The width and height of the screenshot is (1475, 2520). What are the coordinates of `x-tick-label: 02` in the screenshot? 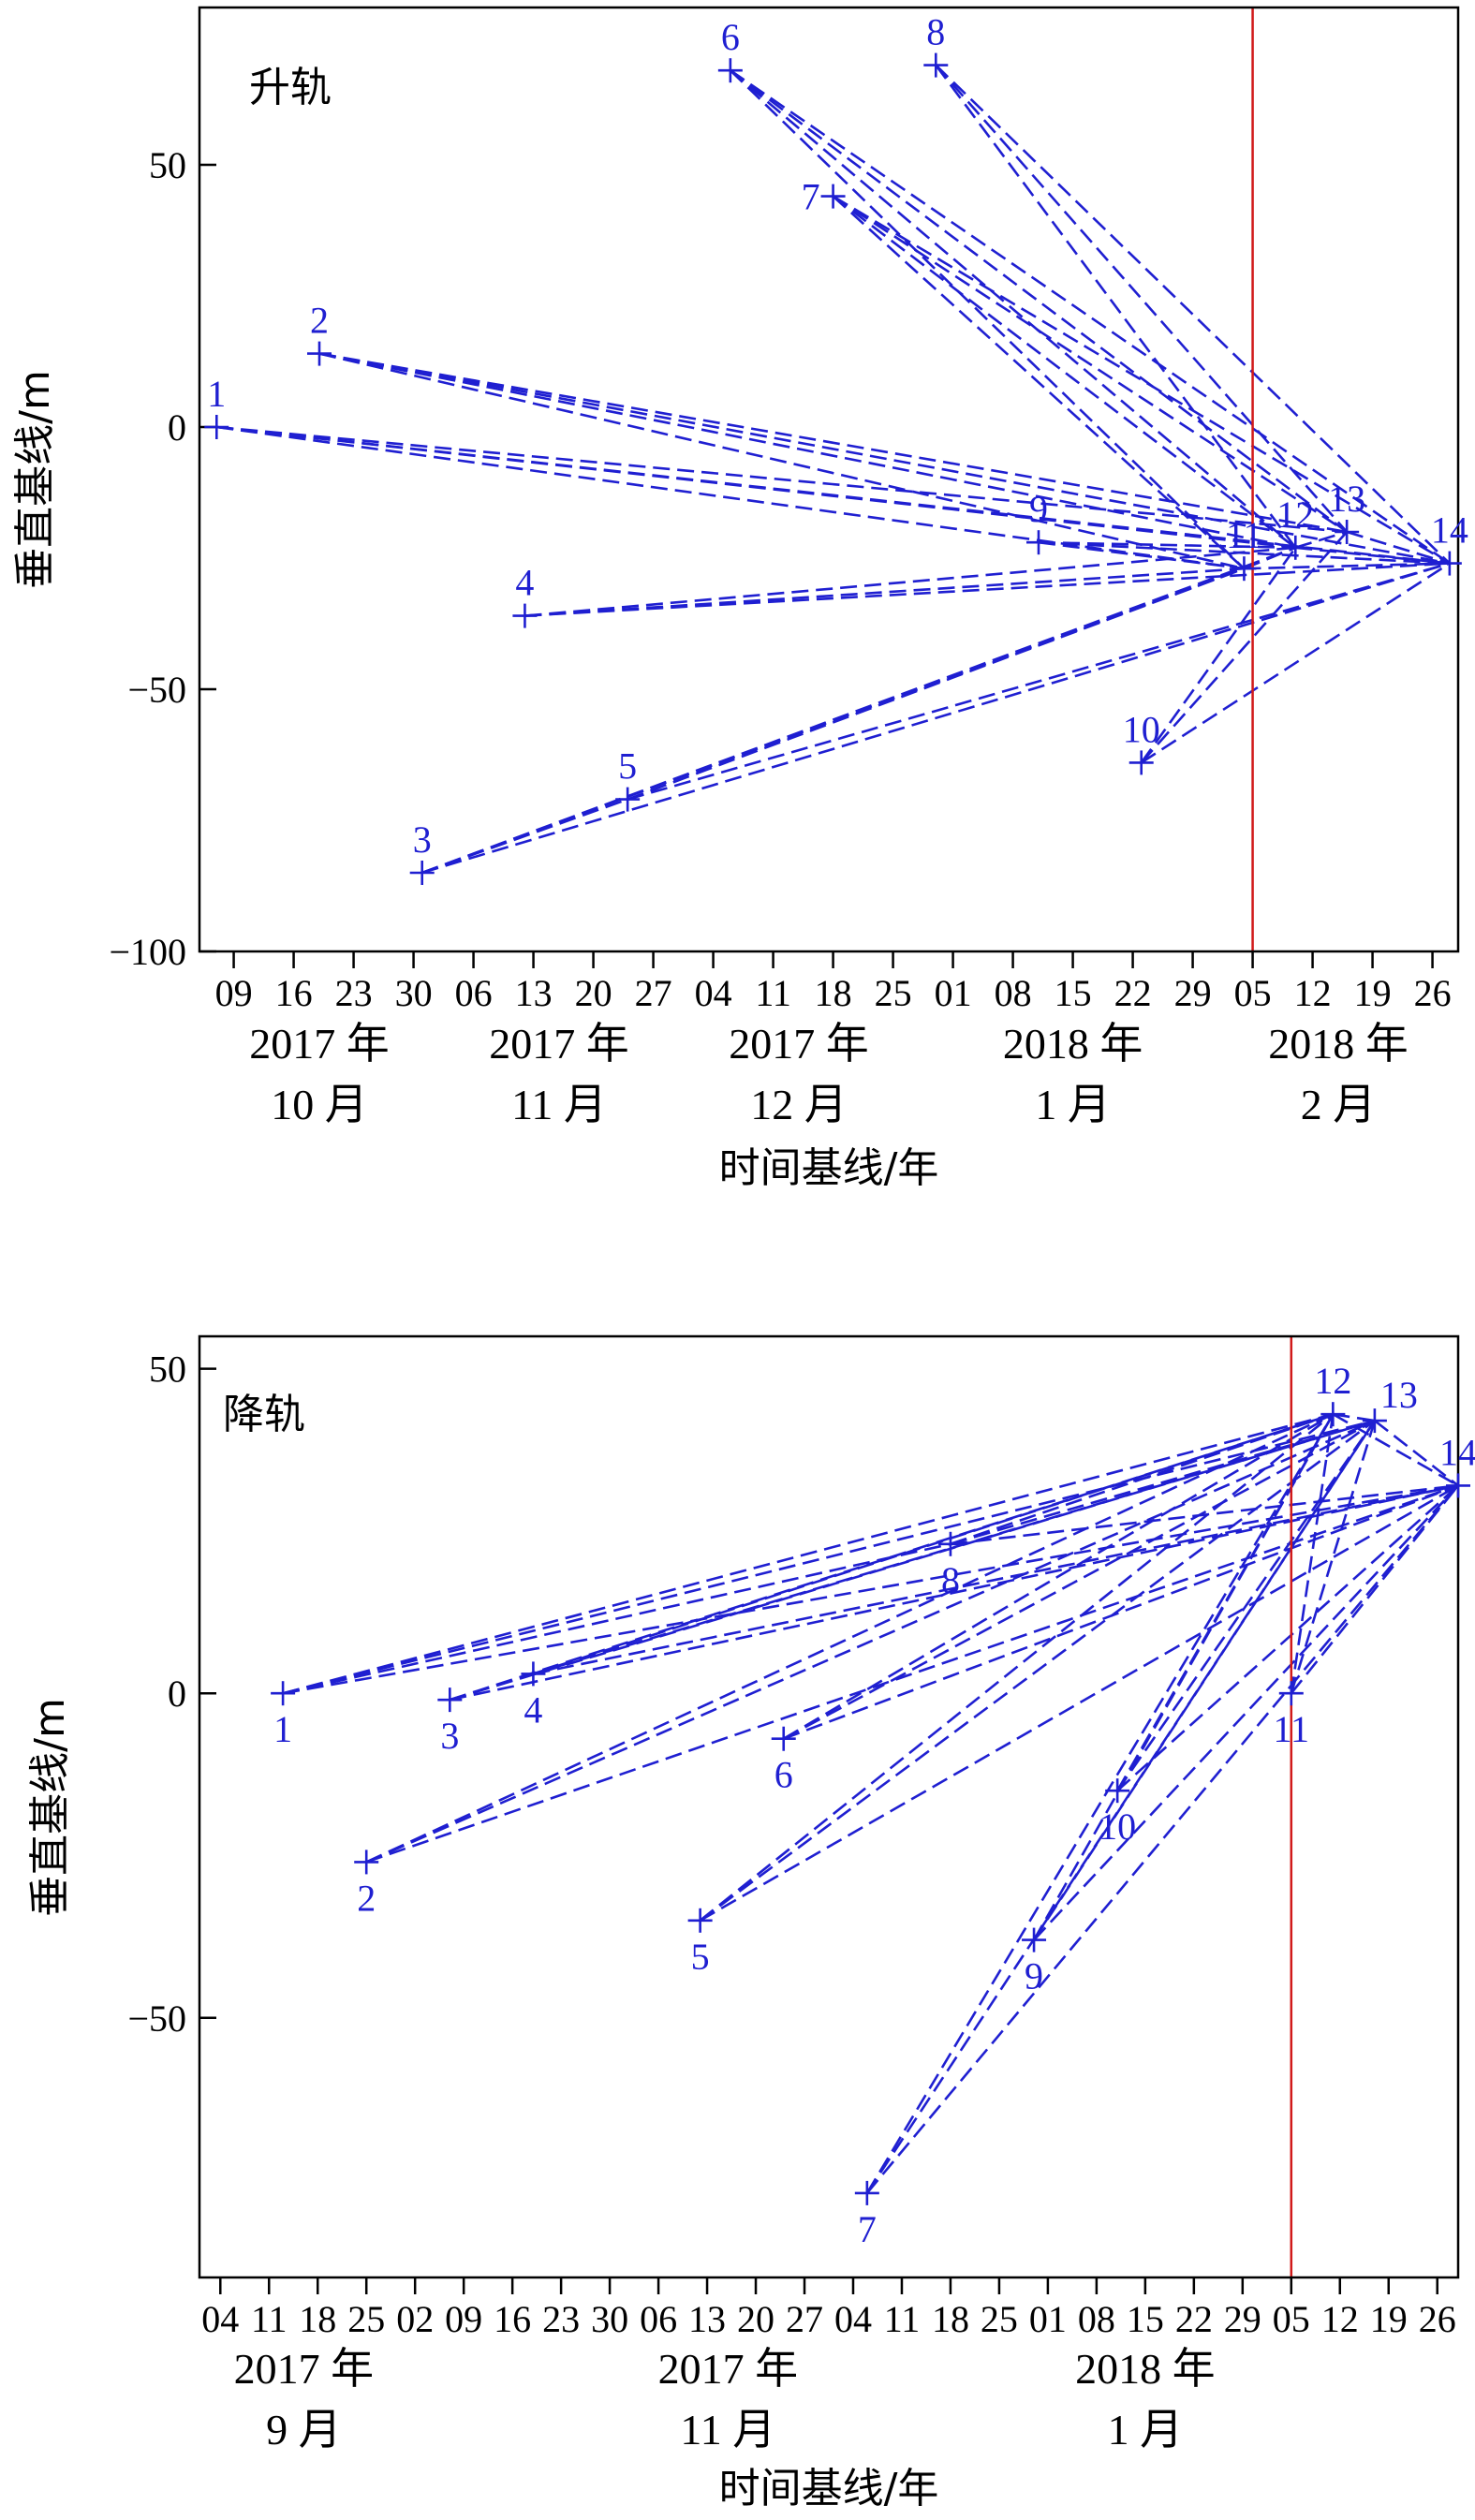 It's located at (415, 2319).